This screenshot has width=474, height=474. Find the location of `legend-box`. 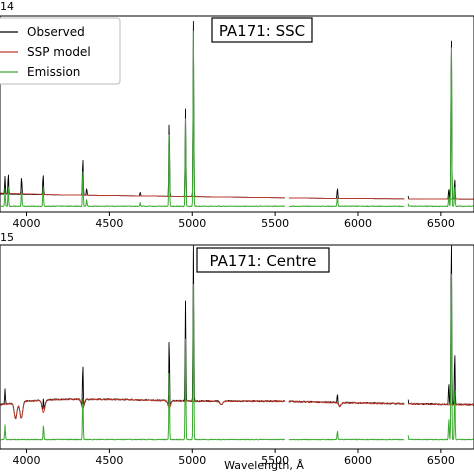

legend-box is located at coordinates (60, 51).